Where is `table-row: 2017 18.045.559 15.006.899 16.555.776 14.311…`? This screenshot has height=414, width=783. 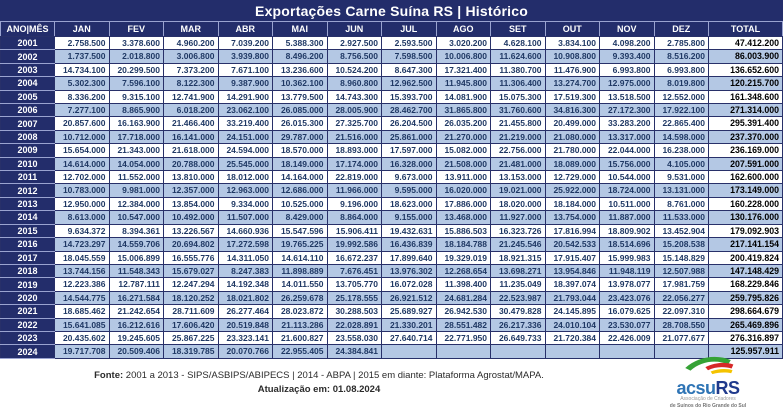
table-row: 2017 18.045.559 15.006.899 16.555.776 14.311… is located at coordinates (391, 257).